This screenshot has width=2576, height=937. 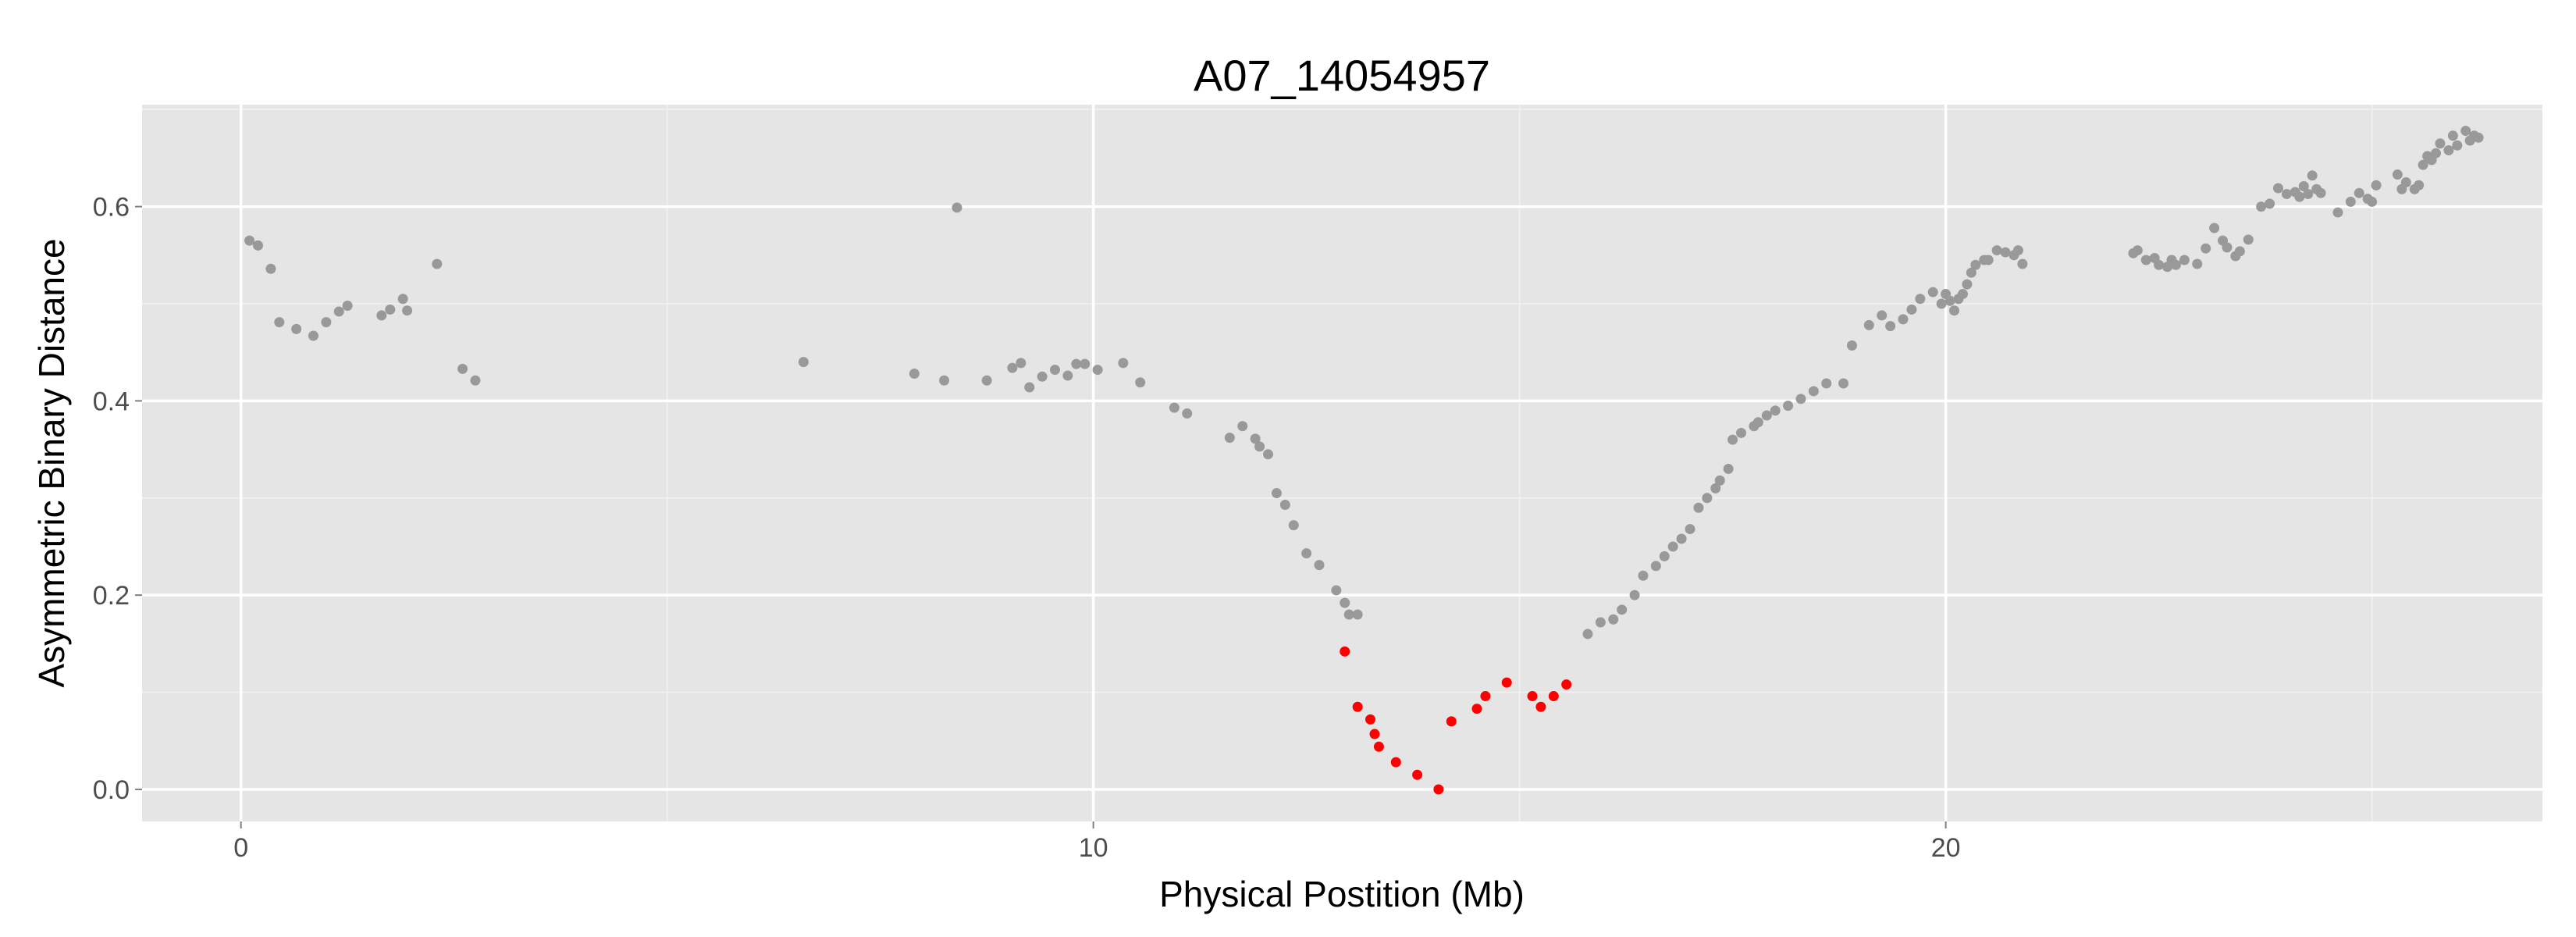 What do you see at coordinates (1946, 848) in the screenshot?
I see `x-tick-label: 20` at bounding box center [1946, 848].